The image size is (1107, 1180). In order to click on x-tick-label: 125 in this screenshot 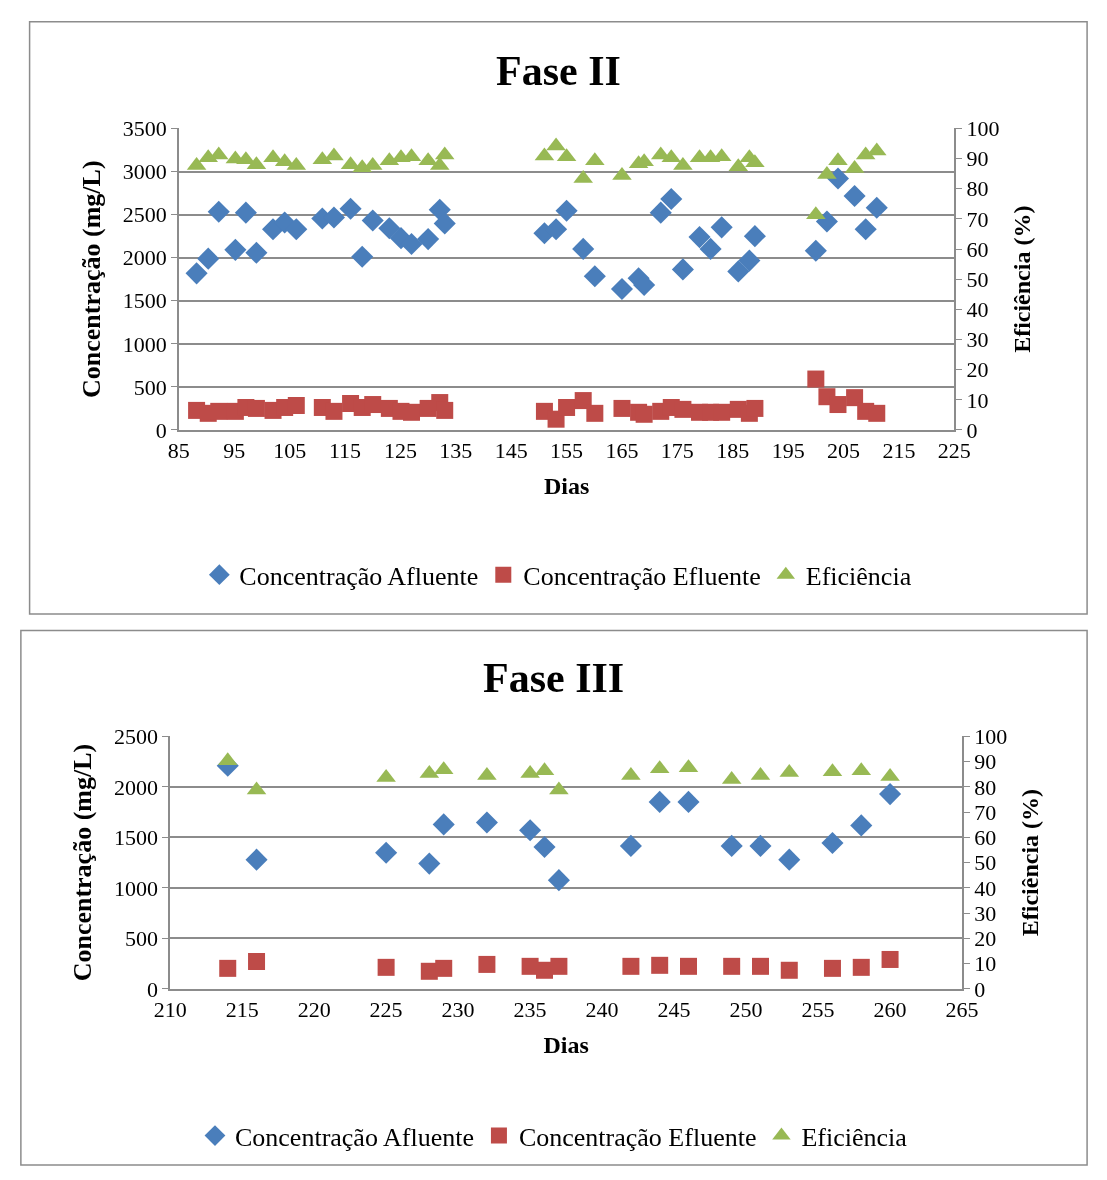, I will do `click(400, 451)`.